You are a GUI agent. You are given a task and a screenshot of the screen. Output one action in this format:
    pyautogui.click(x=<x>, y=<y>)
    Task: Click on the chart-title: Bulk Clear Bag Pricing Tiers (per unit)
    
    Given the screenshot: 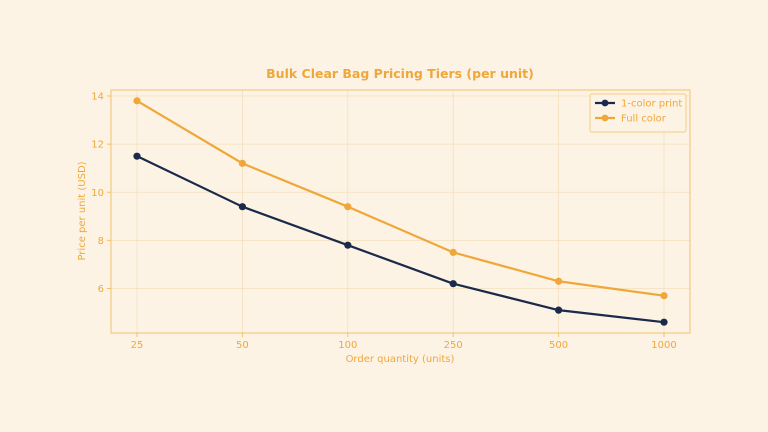 What is the action you would take?
    pyautogui.click(x=400, y=73)
    